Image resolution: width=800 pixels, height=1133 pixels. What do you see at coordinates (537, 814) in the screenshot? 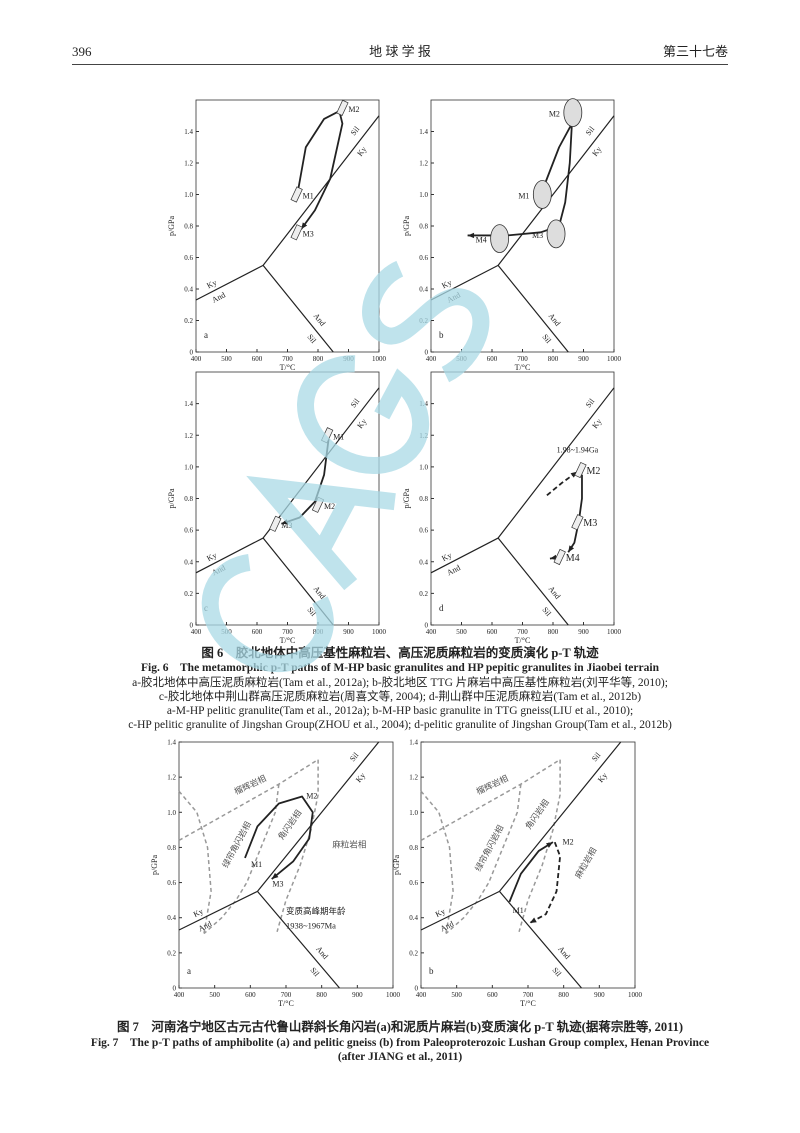
I see `facies-label: 角闪岩相` at bounding box center [537, 814].